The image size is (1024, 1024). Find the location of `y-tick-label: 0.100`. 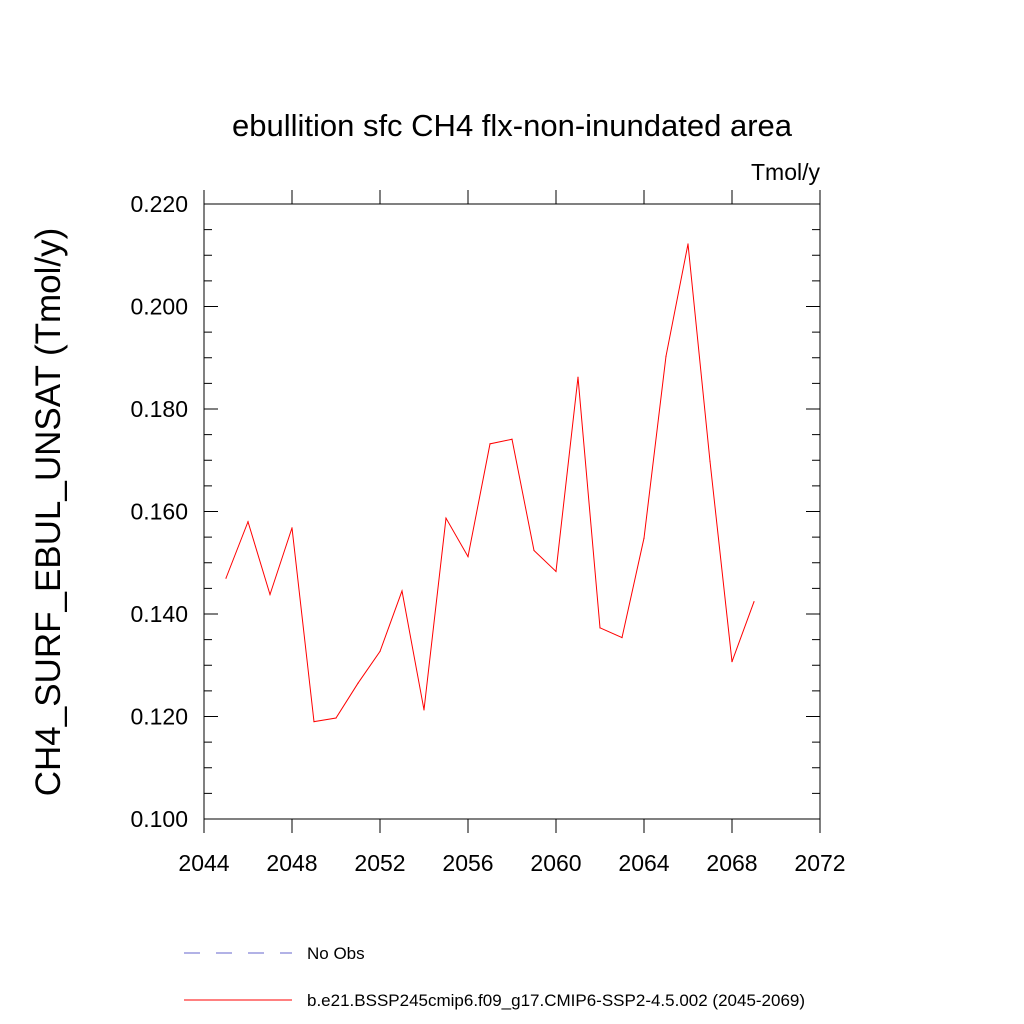

y-tick-label: 0.100 is located at coordinates (159, 819).